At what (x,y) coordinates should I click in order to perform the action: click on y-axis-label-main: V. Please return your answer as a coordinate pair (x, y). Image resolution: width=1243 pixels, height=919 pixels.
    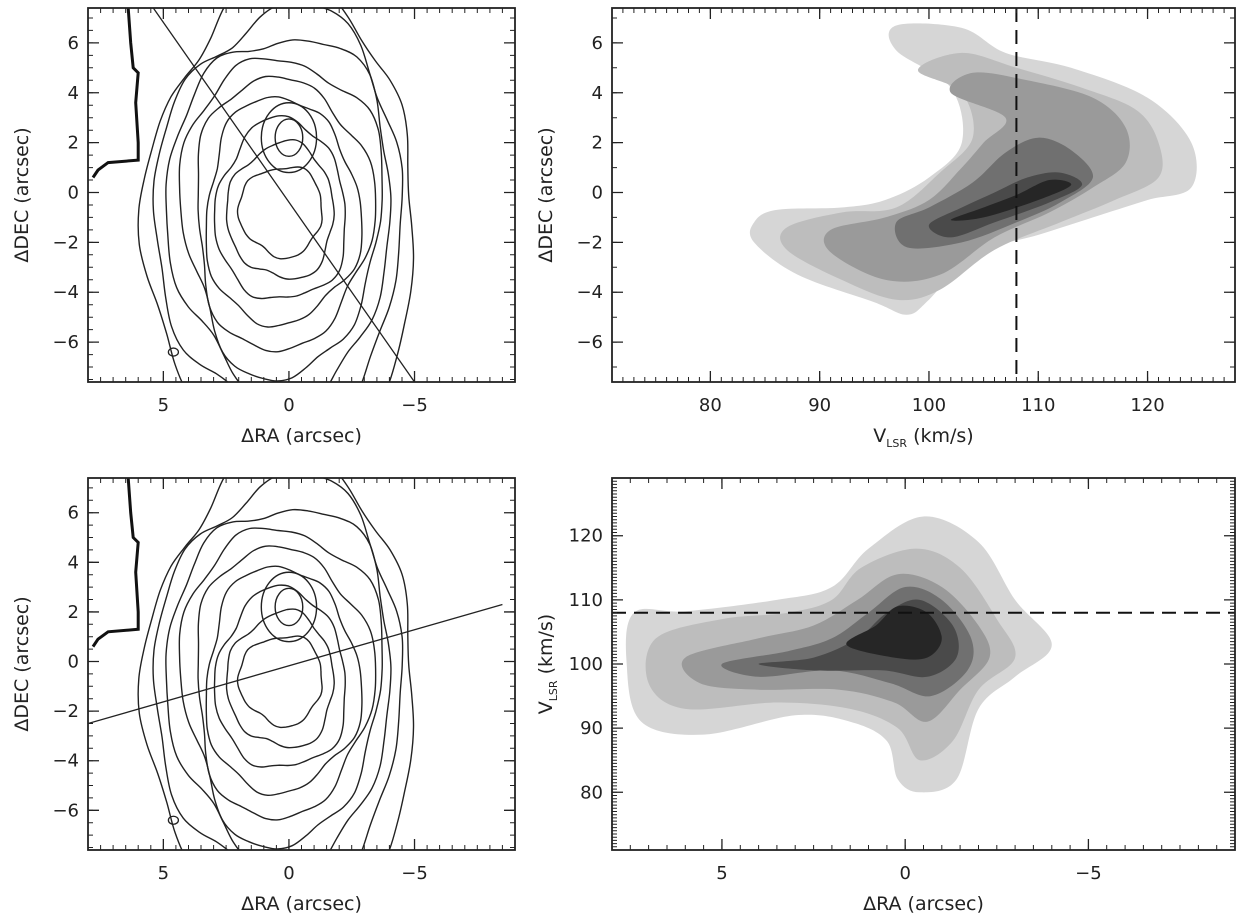
    Looking at the image, I should click on (546, 707).